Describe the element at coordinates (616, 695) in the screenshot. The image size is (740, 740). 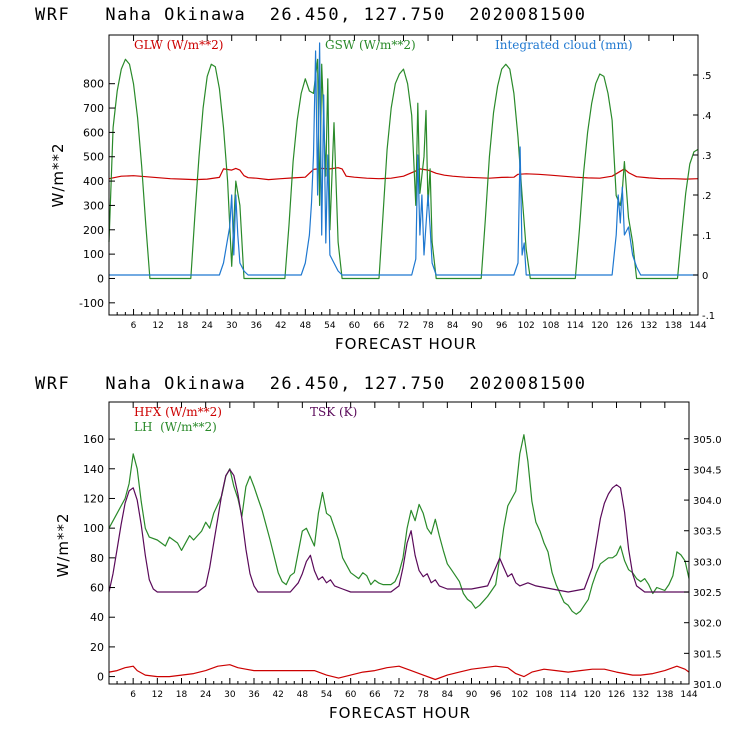
I see `panel-2-x-tick-label: 126` at that location.